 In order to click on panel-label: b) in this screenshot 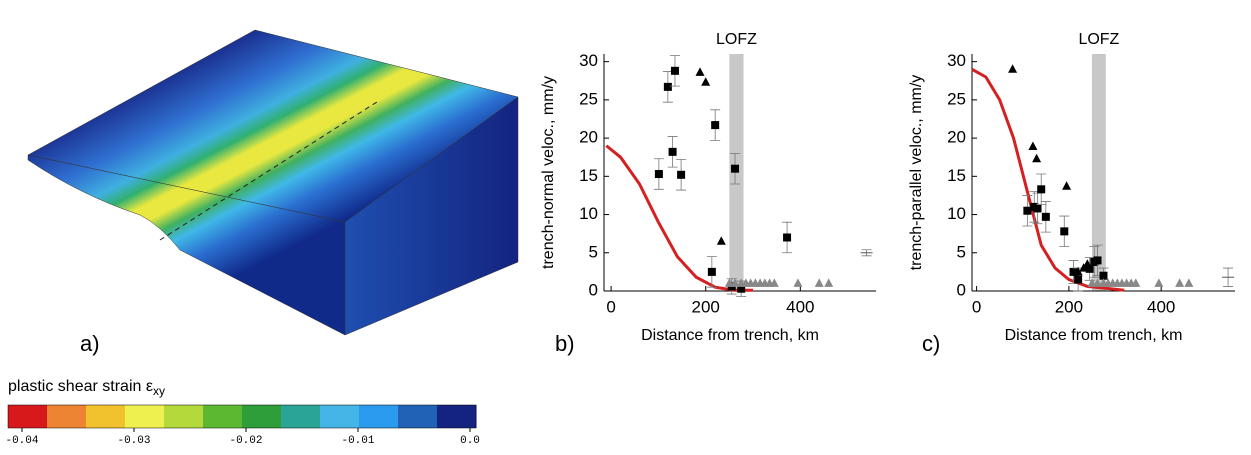, I will do `click(565, 343)`.